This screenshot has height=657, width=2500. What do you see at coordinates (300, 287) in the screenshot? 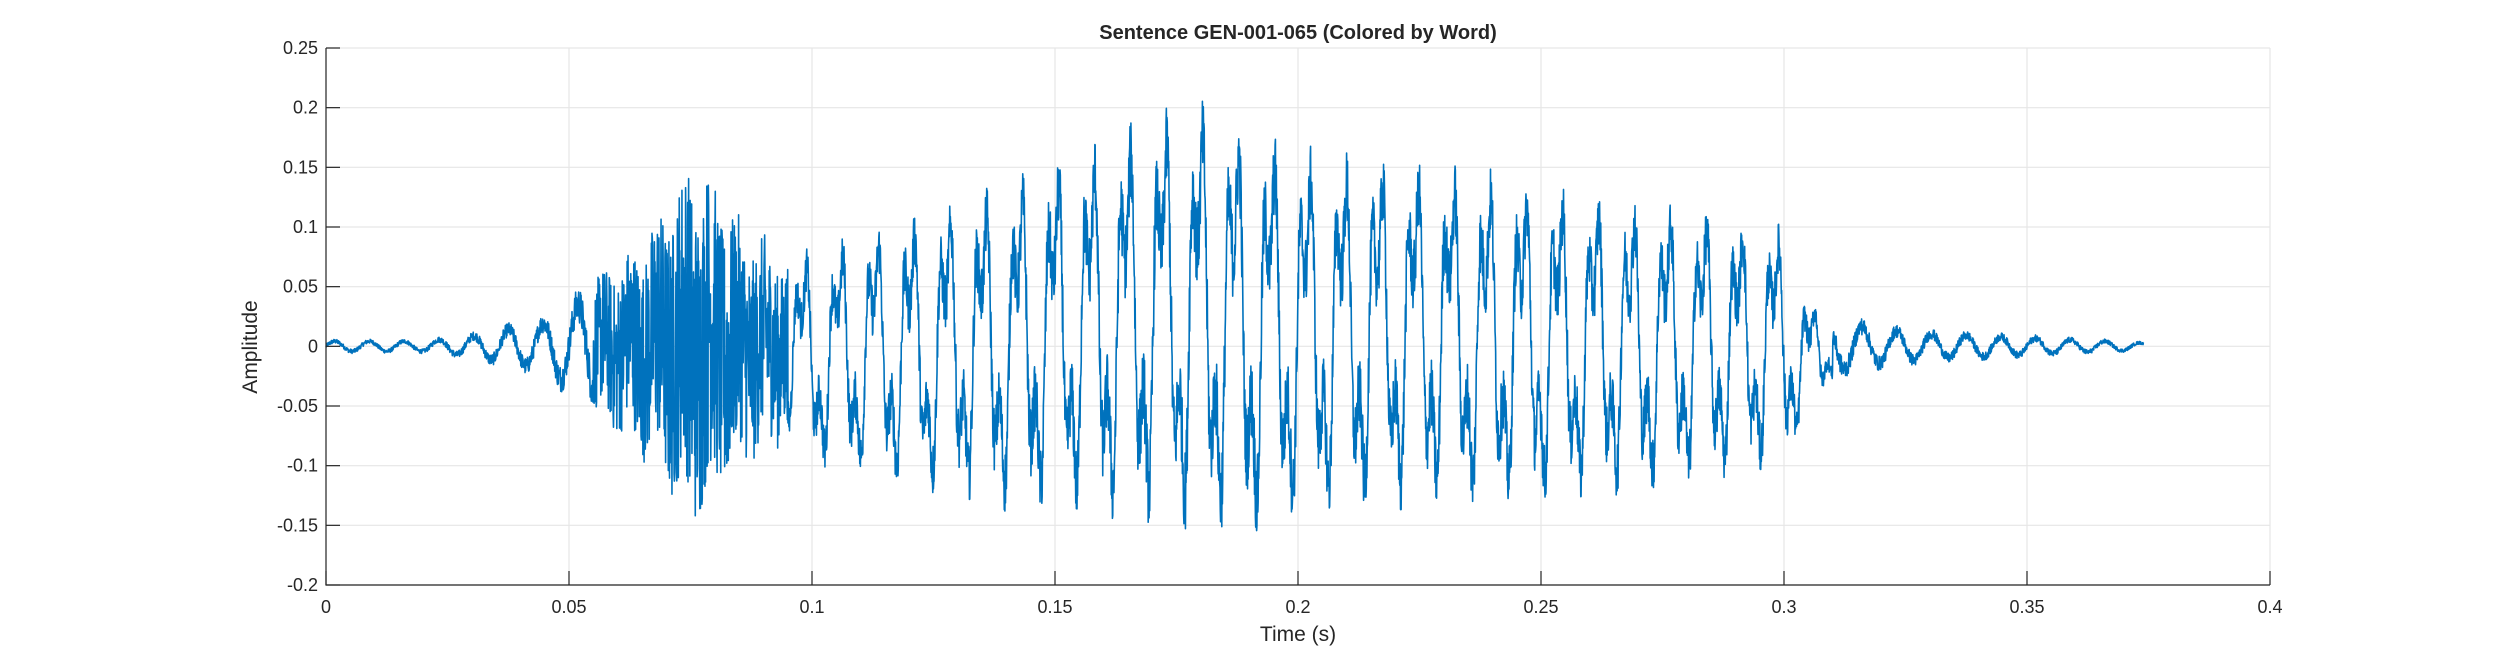
I see `y-tick-label: 0.05` at bounding box center [300, 287].